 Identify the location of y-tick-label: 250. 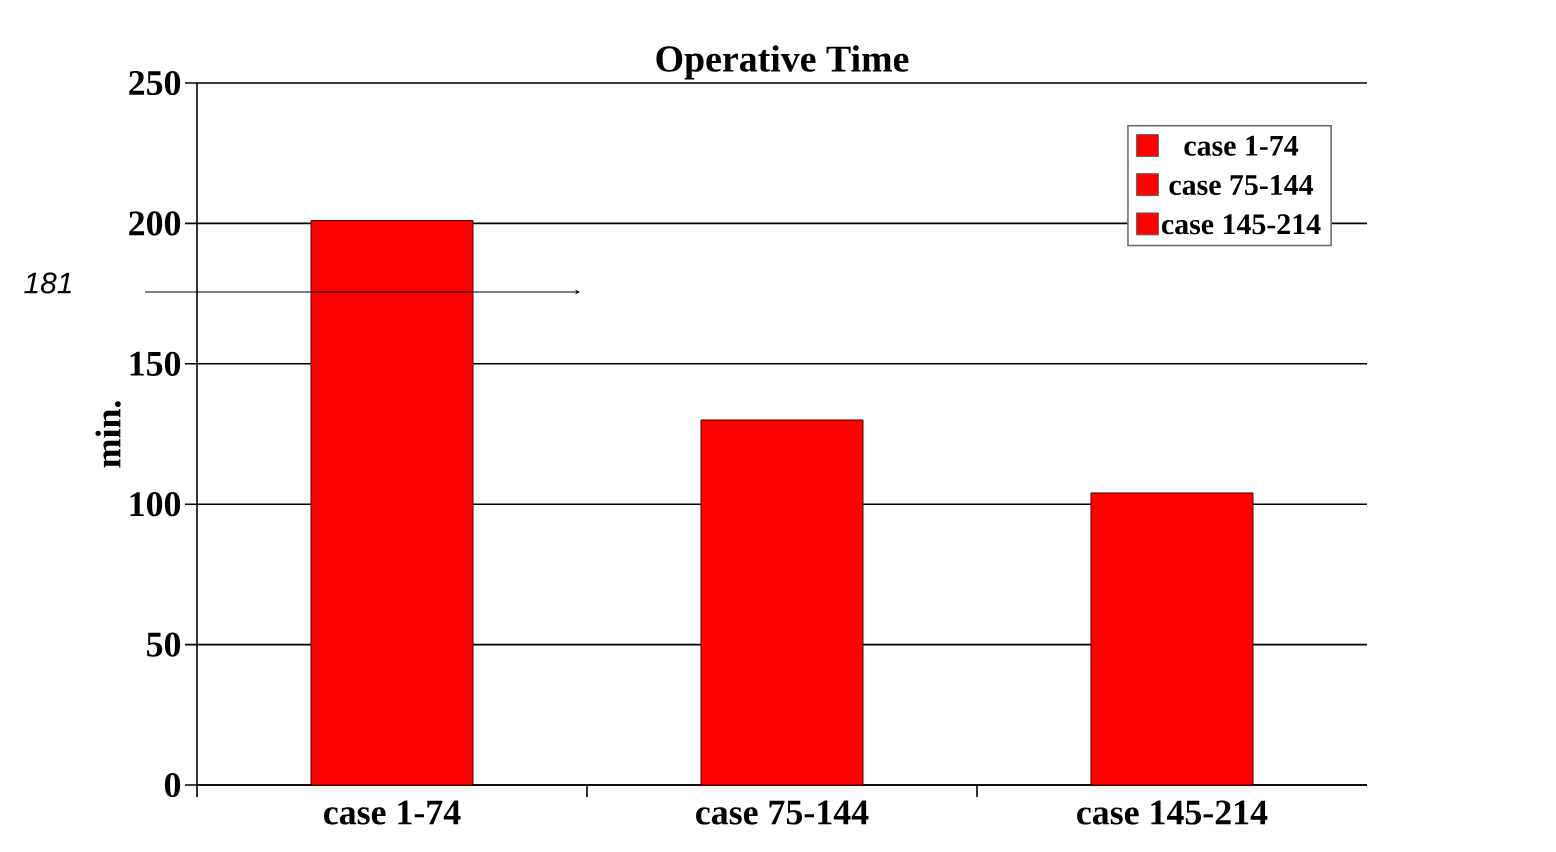
(155, 83).